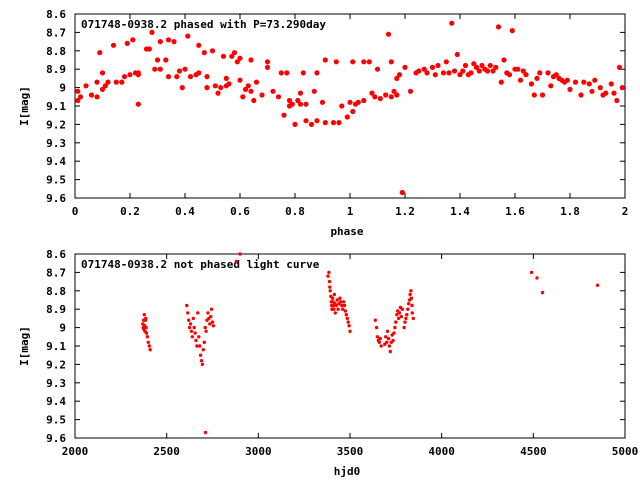 This screenshot has width=640, height=480. I want to click on y-tick-label: 8.9, so click(56, 69).